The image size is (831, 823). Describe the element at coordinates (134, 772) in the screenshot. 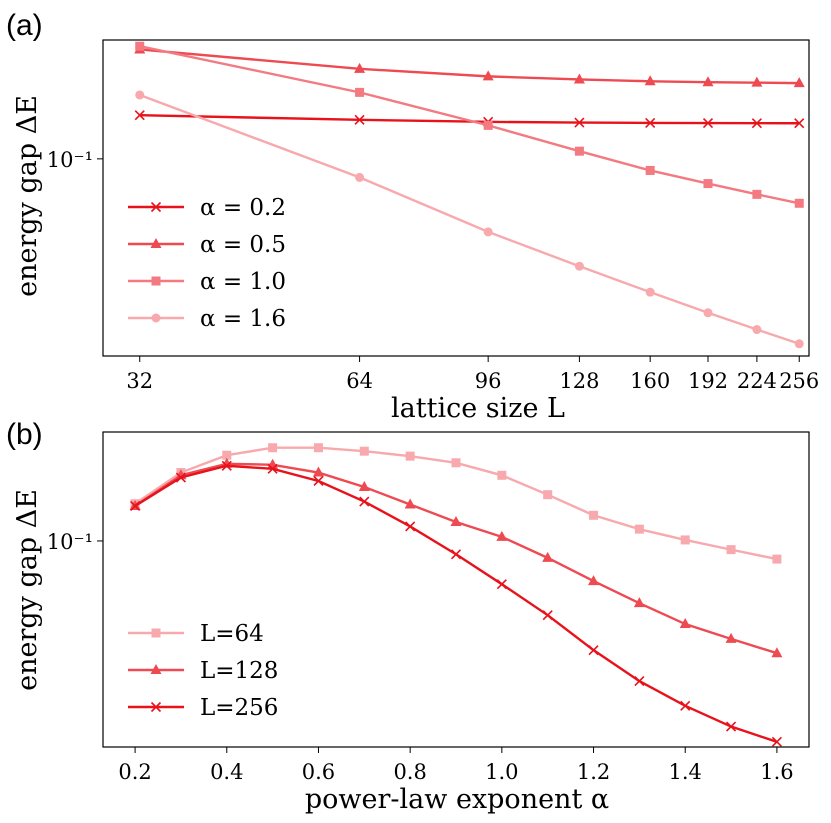

I see `x-tick-label: 0.2` at that location.